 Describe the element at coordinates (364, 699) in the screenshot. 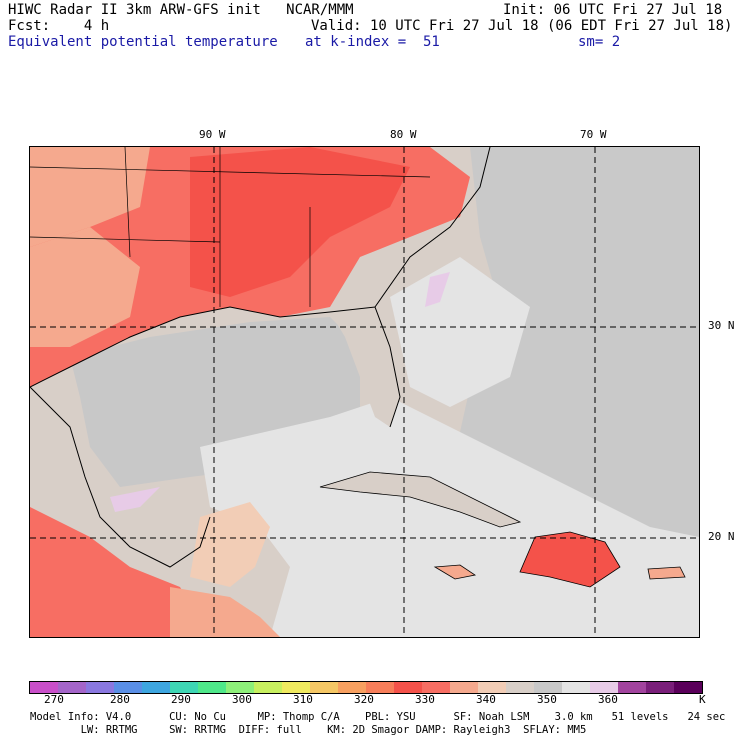

I see `tick-320: 320` at that location.